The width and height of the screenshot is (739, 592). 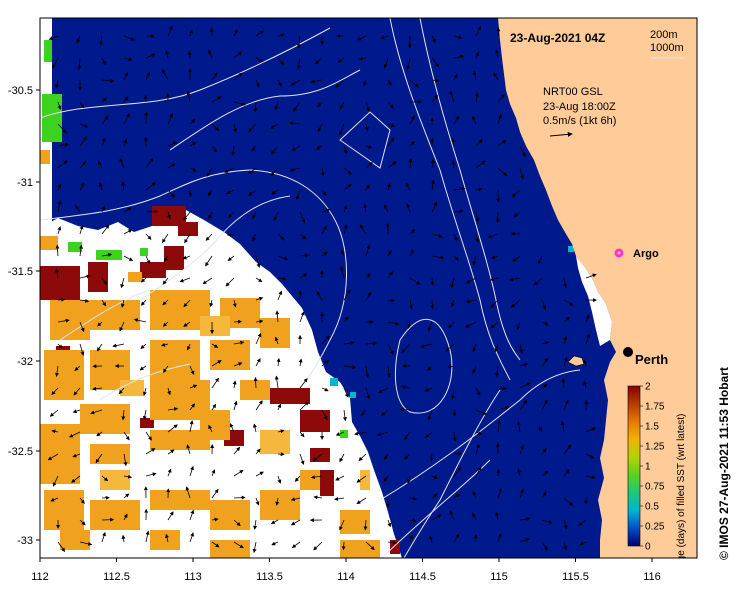 I want to click on latitude-tick-label: -32.5, so click(x=20, y=452).